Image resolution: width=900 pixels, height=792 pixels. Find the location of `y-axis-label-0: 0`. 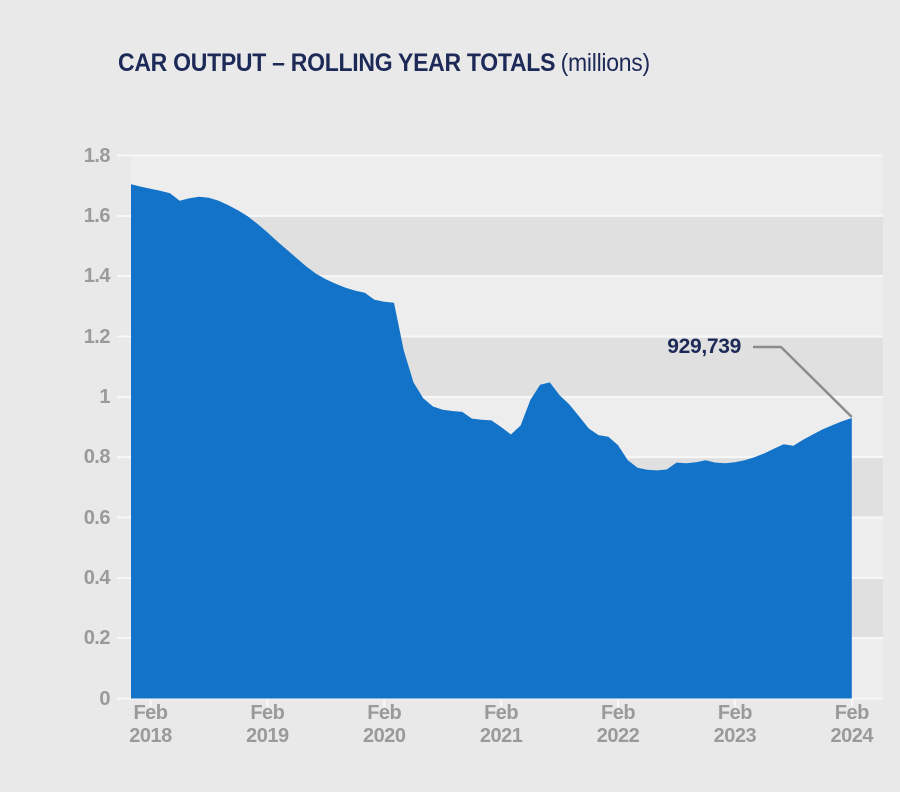

y-axis-label-0: 0 is located at coordinates (104, 698).